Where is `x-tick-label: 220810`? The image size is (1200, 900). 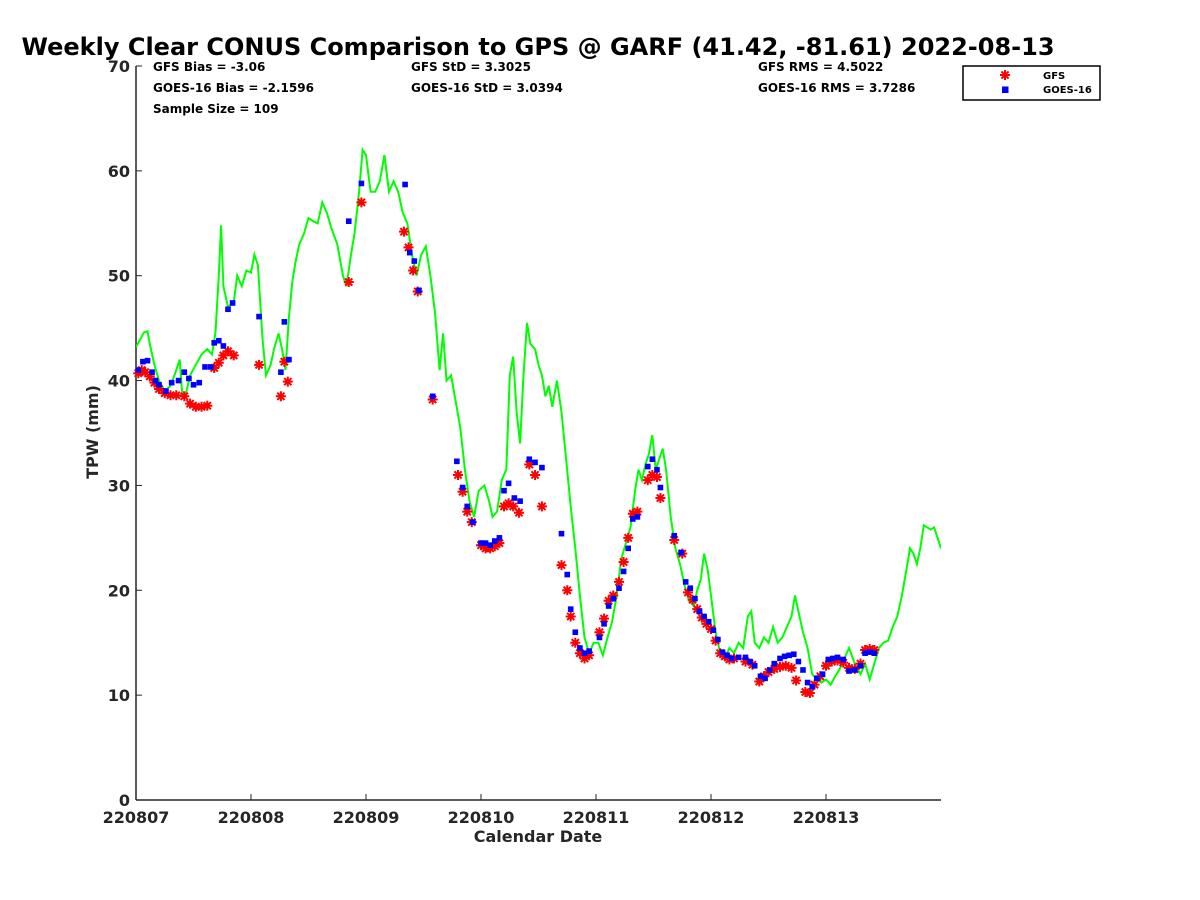 x-tick-label: 220810 is located at coordinates (481, 817).